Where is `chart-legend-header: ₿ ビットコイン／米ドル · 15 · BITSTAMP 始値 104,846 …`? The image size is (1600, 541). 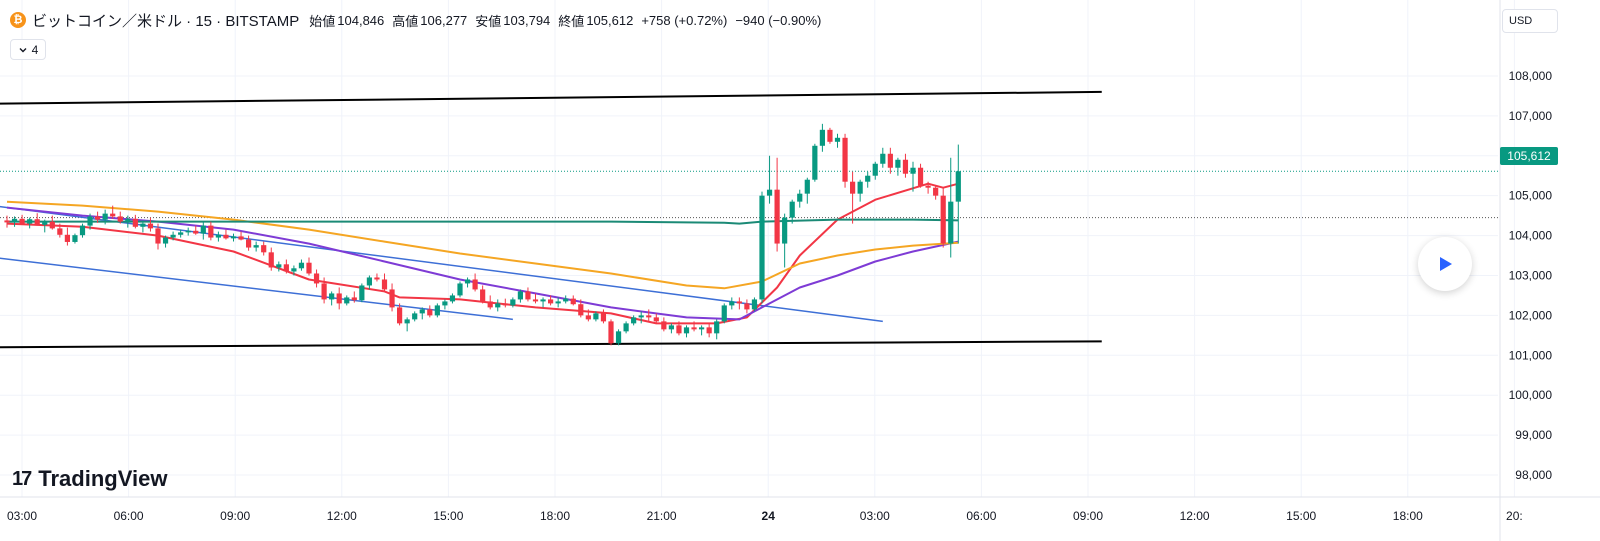 chart-legend-header: ₿ ビットコイン／米ドル · 15 · BITSTAMP 始値 104,846 … is located at coordinates (415, 20).